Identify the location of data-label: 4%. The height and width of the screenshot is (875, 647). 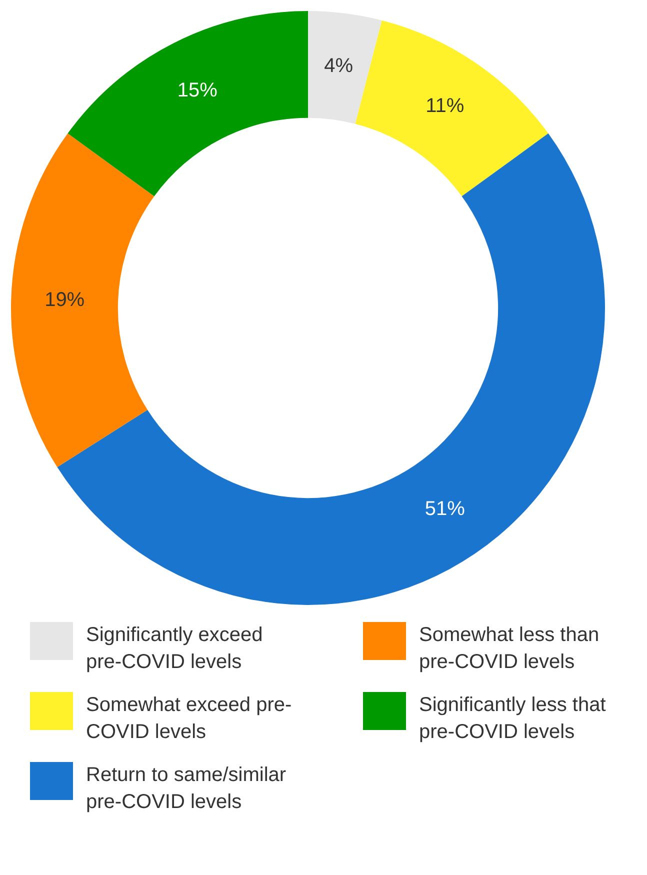
(339, 65).